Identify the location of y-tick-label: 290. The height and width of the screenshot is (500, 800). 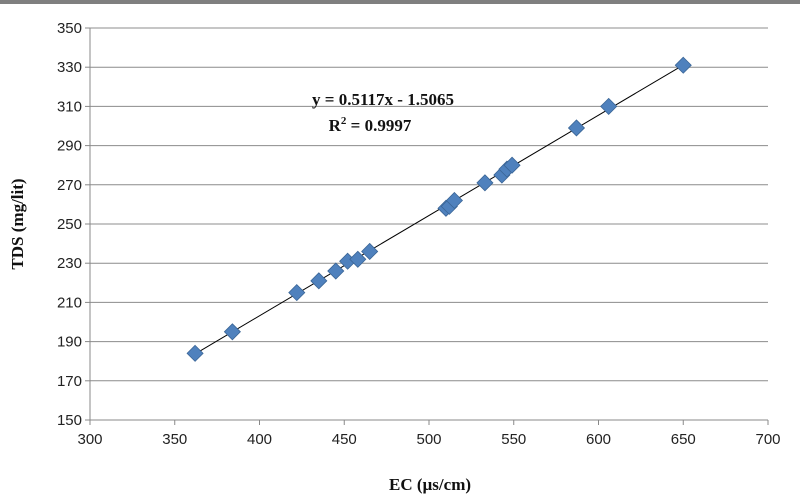
(69, 146).